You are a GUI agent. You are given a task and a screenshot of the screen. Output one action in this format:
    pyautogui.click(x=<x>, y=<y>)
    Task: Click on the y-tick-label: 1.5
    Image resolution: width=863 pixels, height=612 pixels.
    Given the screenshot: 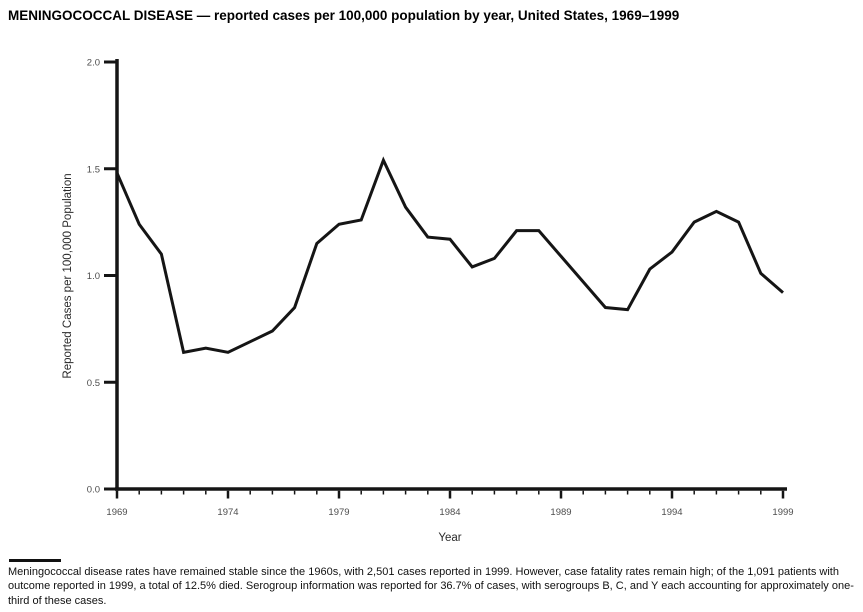 What is the action you would take?
    pyautogui.click(x=93, y=169)
    